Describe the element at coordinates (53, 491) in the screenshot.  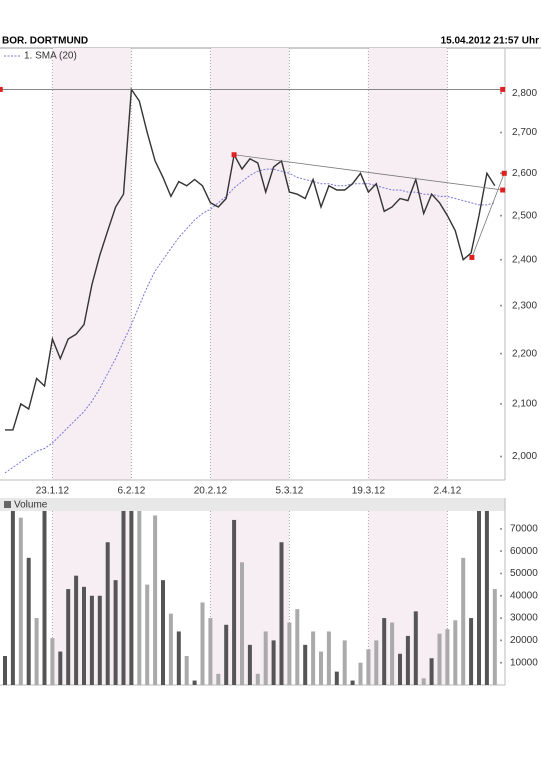
I see `x-tick-label: 23.1.12` at that location.